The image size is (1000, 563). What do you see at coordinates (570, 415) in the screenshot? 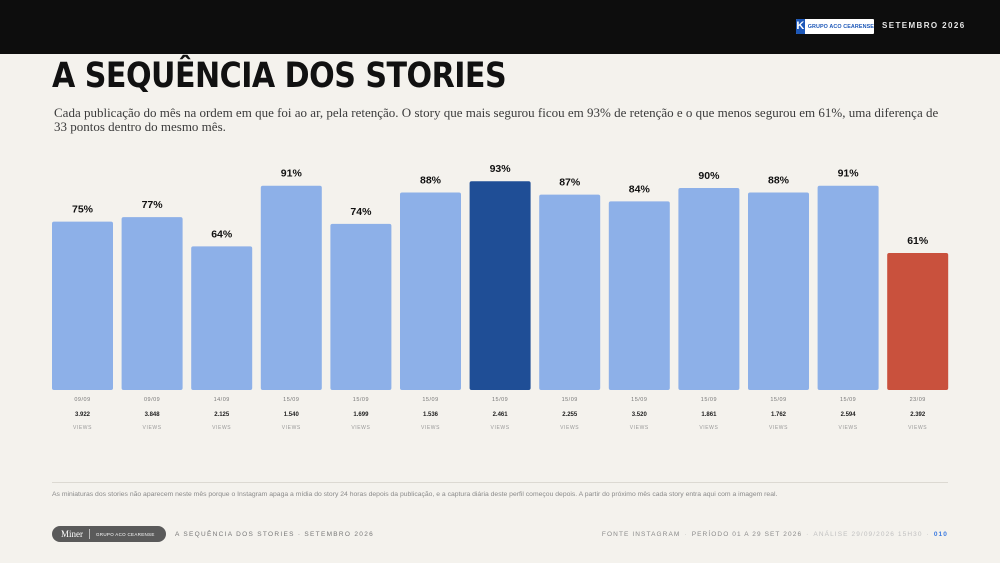
I see `bar-views-value: 2.255` at bounding box center [570, 415].